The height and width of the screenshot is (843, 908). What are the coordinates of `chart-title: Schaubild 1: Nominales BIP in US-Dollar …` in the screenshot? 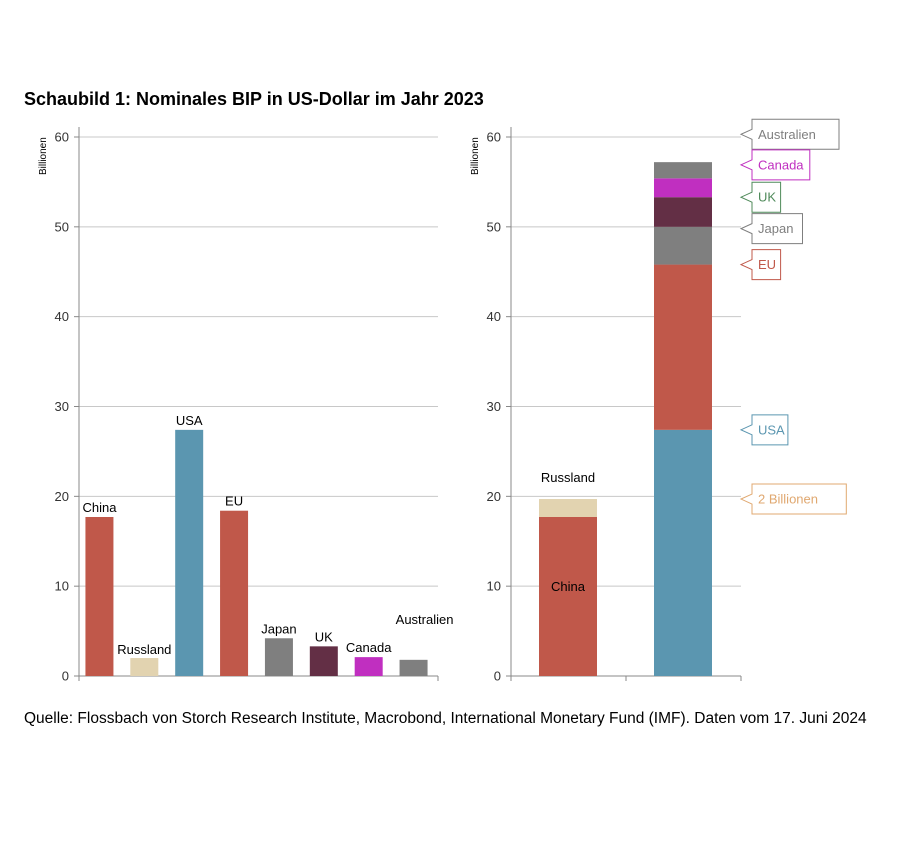 It's located at (254, 99).